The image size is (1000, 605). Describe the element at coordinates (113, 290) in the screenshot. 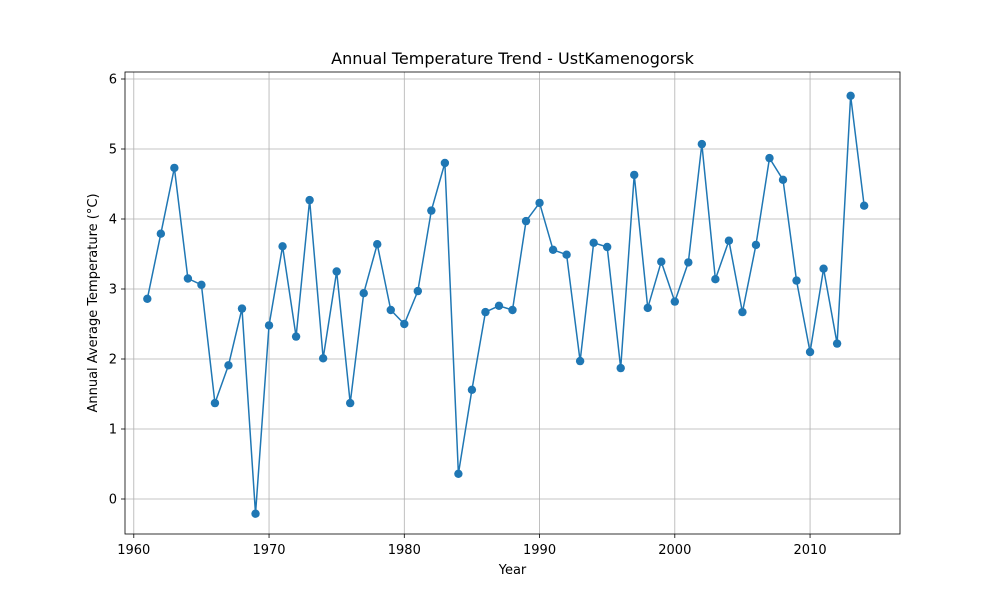

I see `y-tick-label: 3` at that location.